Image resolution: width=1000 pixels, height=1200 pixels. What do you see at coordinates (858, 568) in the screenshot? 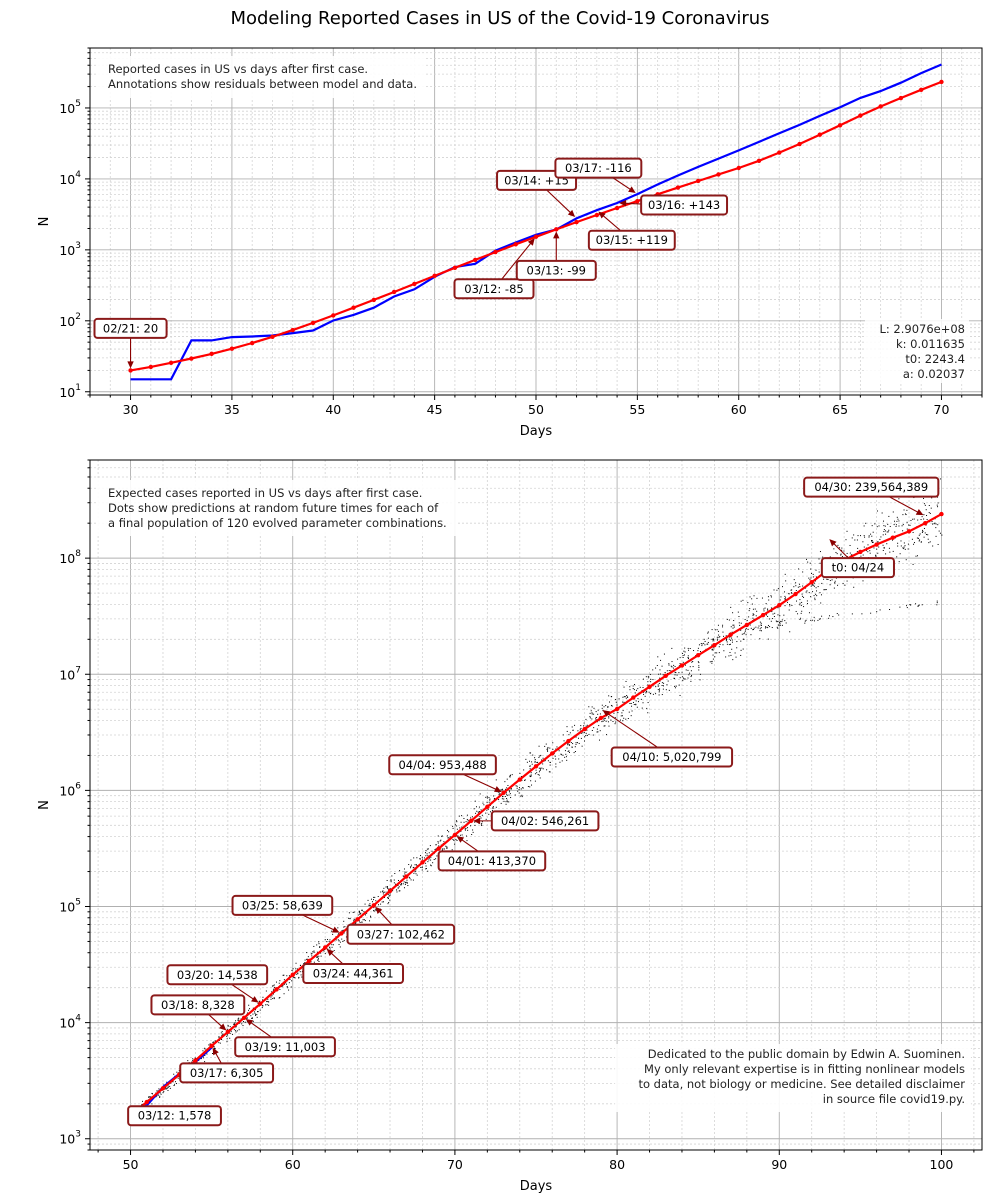
I see `annotation-label: t0: 04/24` at bounding box center [858, 568].